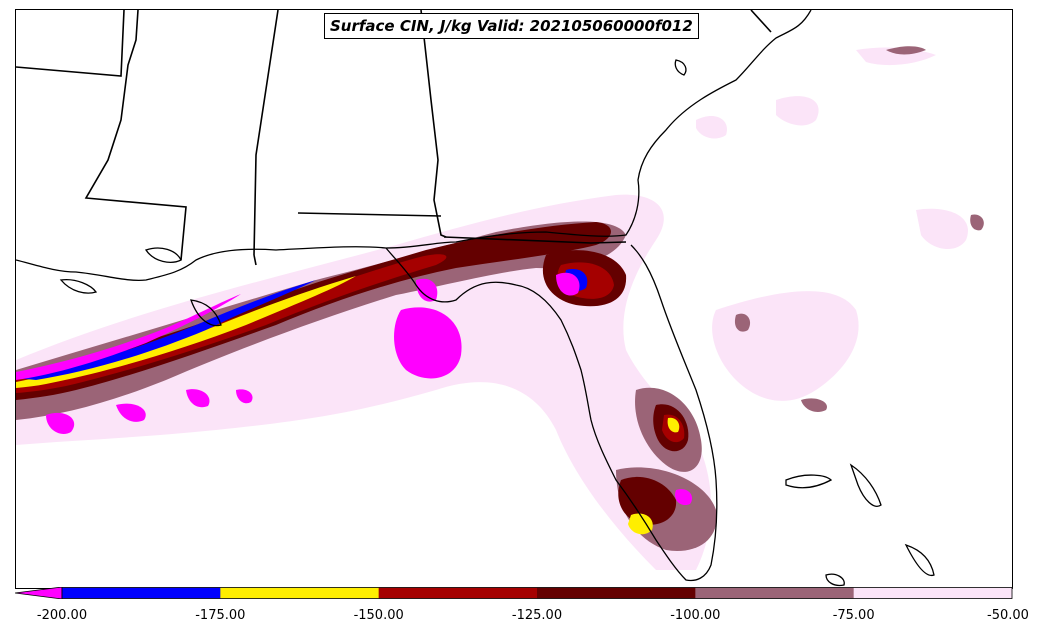  Describe the element at coordinates (39, 593) in the screenshot. I see `colorbar-under-arrow` at that location.